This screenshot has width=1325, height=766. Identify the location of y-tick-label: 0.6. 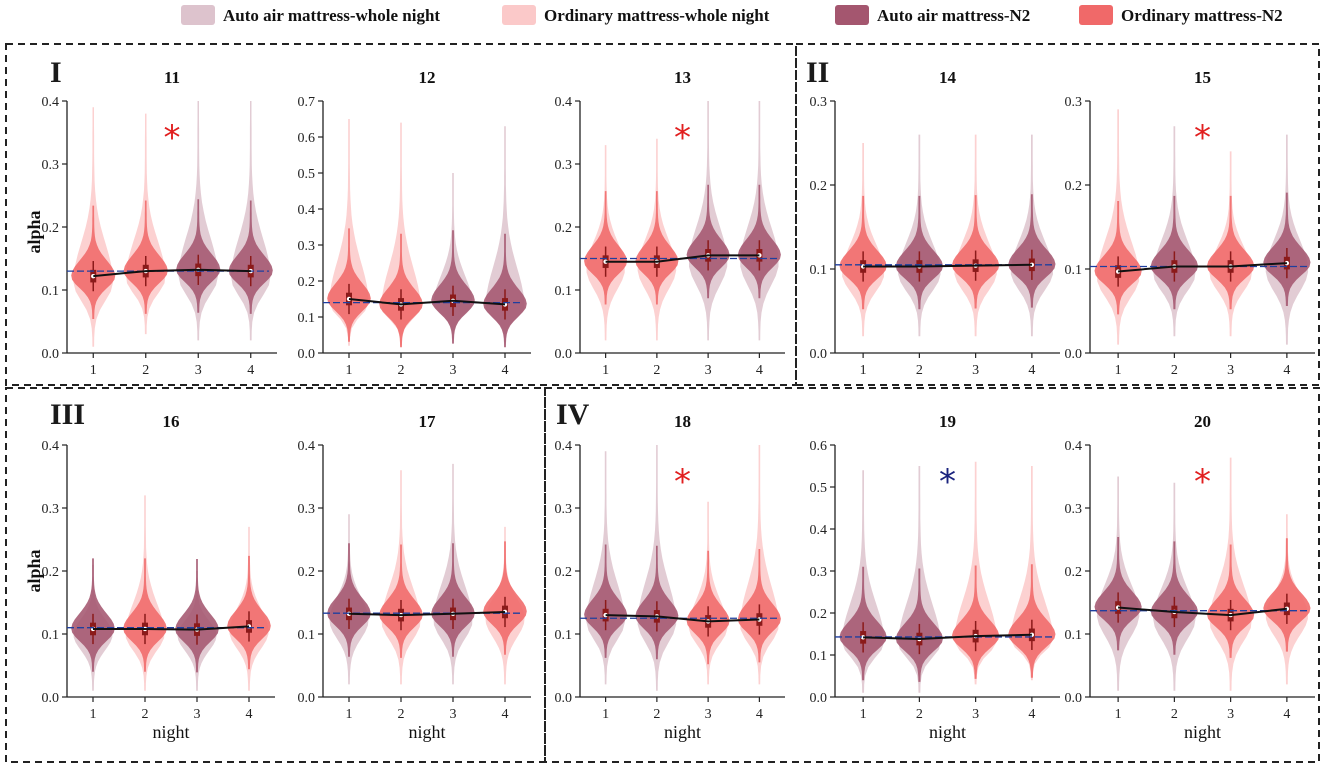
(307, 138).